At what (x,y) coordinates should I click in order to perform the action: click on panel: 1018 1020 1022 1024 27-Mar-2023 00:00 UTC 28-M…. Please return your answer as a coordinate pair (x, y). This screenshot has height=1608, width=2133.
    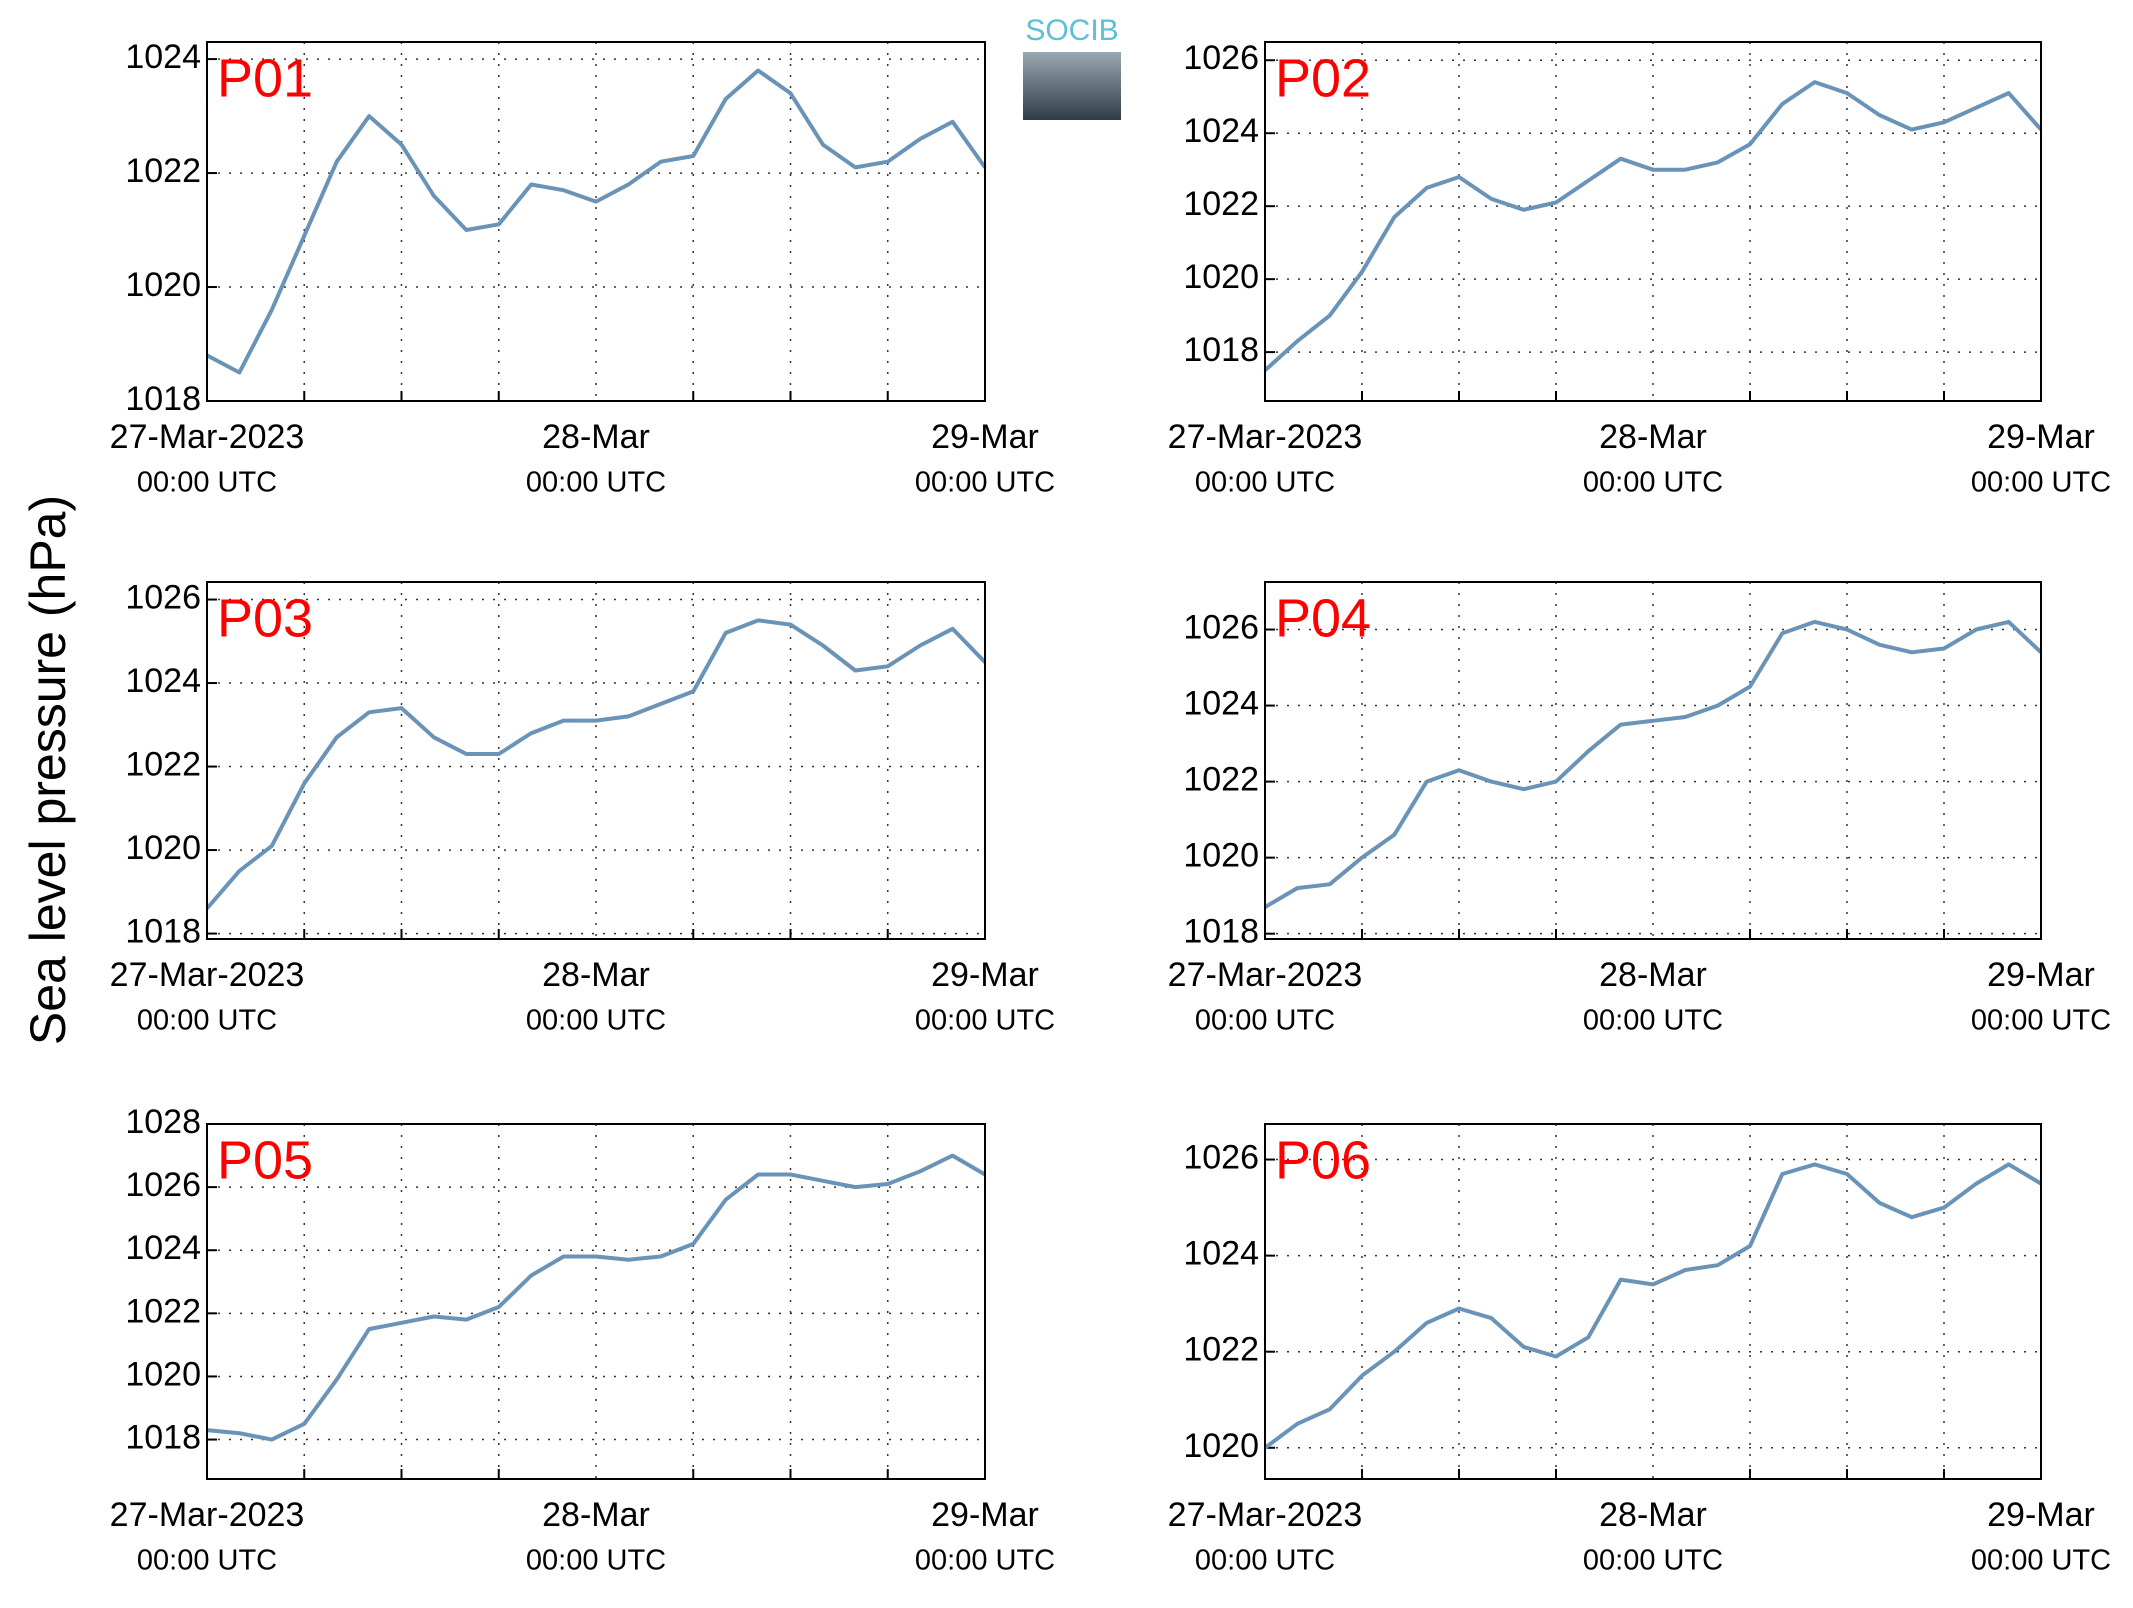
    Looking at the image, I should click on (582, 268).